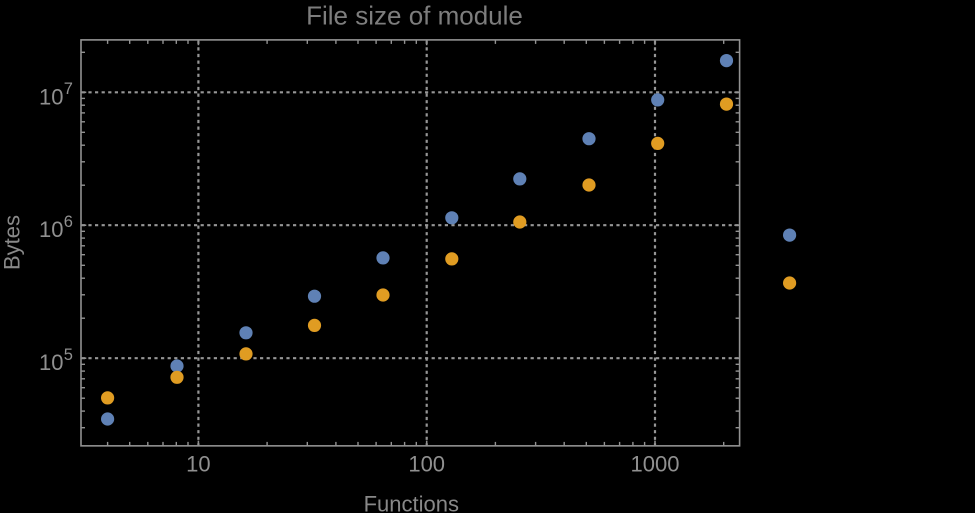 The width and height of the screenshot is (975, 513). I want to click on svg-text: Functions, so click(411, 502).